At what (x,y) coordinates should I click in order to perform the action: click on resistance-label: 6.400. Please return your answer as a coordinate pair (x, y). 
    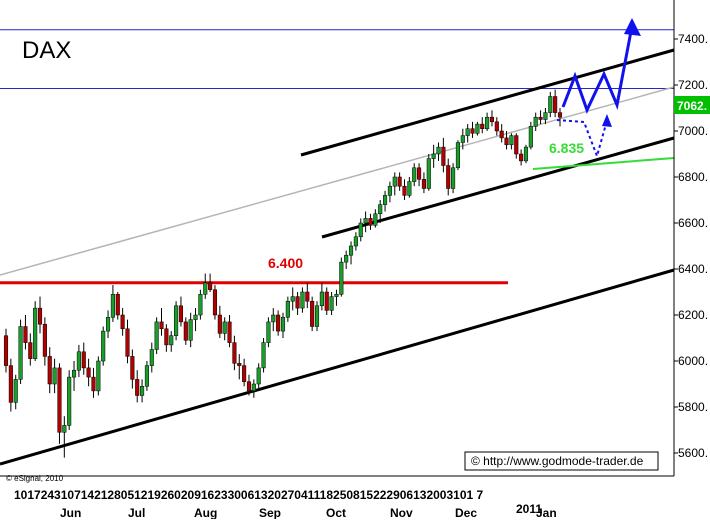
    Looking at the image, I should click on (285, 263).